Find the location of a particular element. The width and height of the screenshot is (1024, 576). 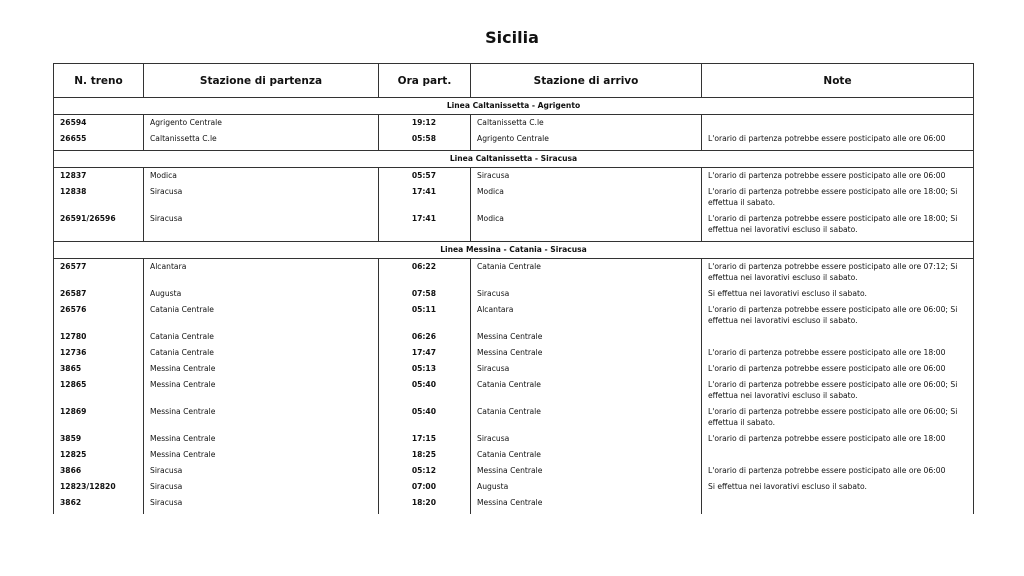

departure-time: 05:40 is located at coordinates (424, 417).